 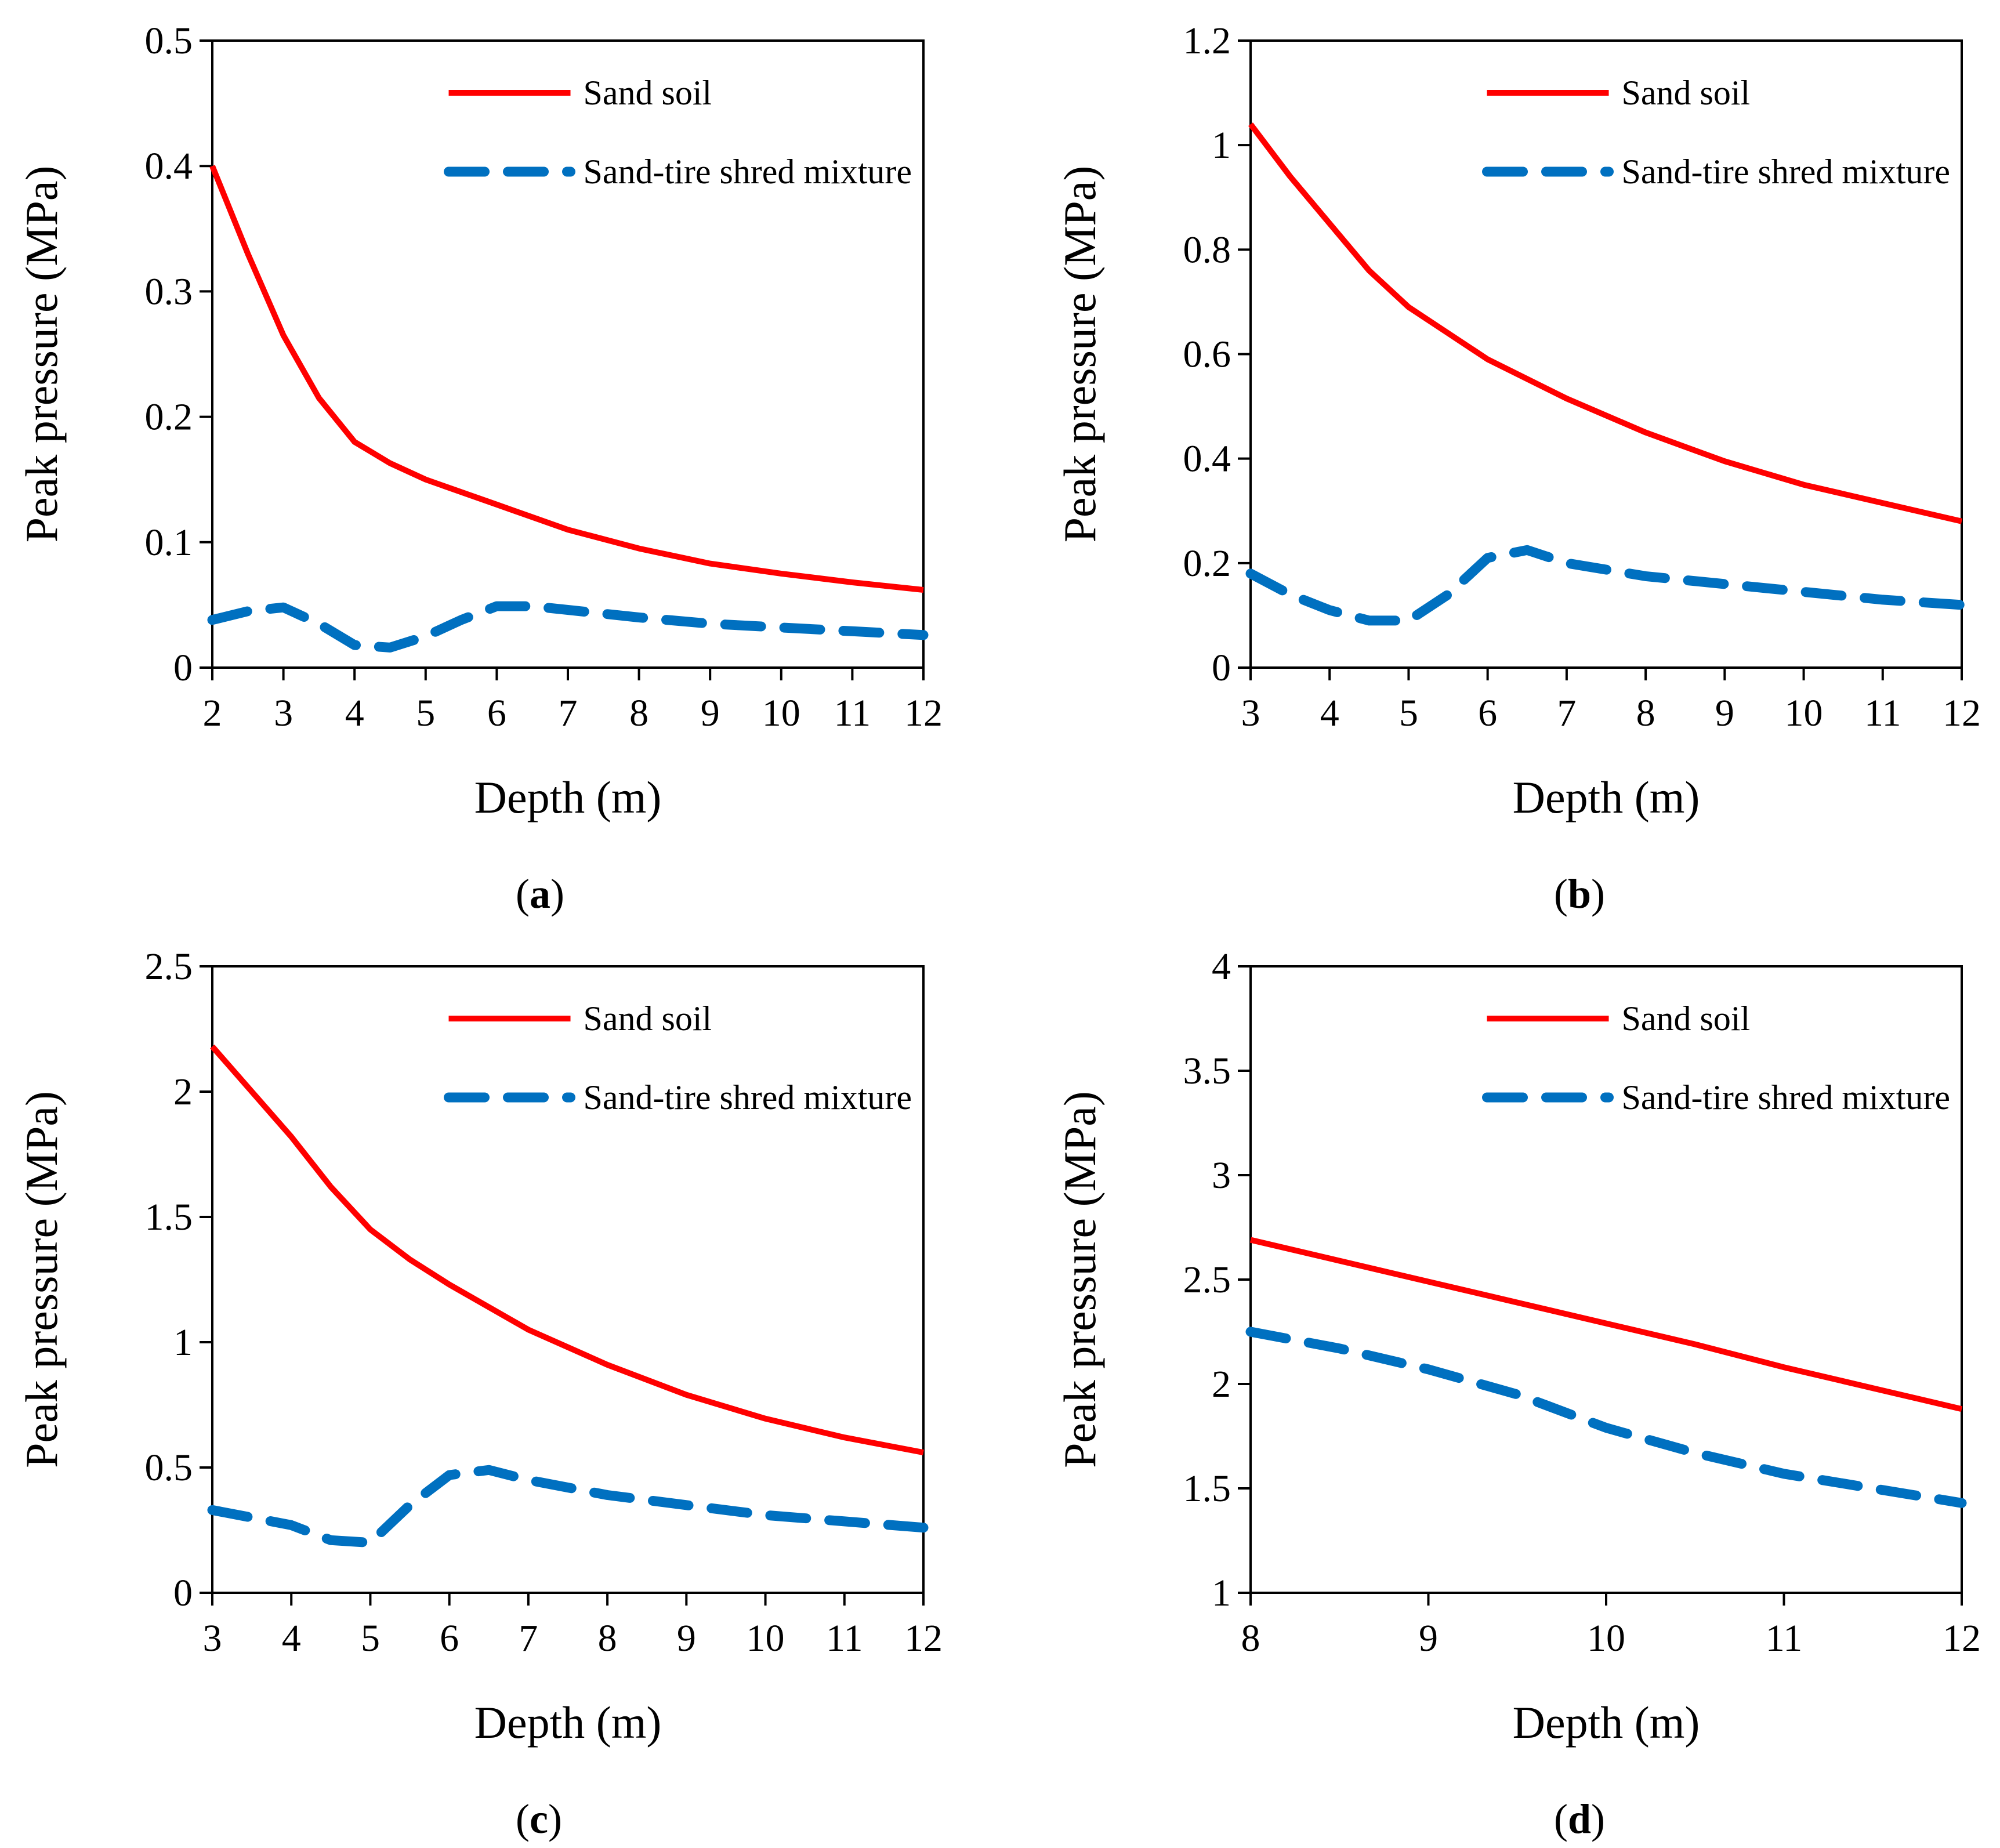 I want to click on chart-b-x-tick-label: 9, so click(x=1724, y=713).